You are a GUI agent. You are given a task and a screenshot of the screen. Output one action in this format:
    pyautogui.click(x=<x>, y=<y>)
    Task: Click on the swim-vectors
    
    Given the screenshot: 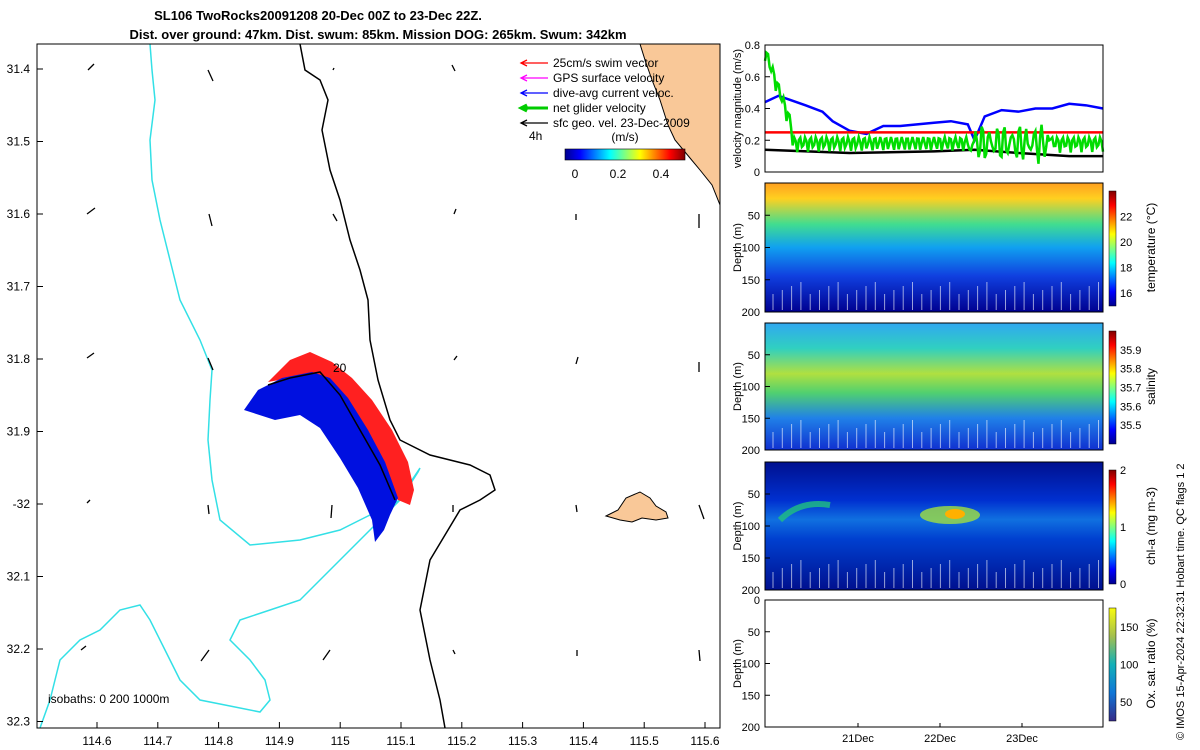 What is the action you would take?
    pyautogui.click(x=341, y=428)
    